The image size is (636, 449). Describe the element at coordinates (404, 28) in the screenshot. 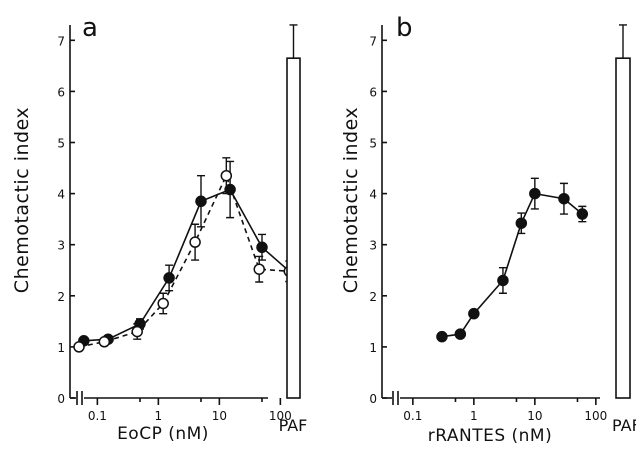

I see `panel-b-letter: b` at that location.